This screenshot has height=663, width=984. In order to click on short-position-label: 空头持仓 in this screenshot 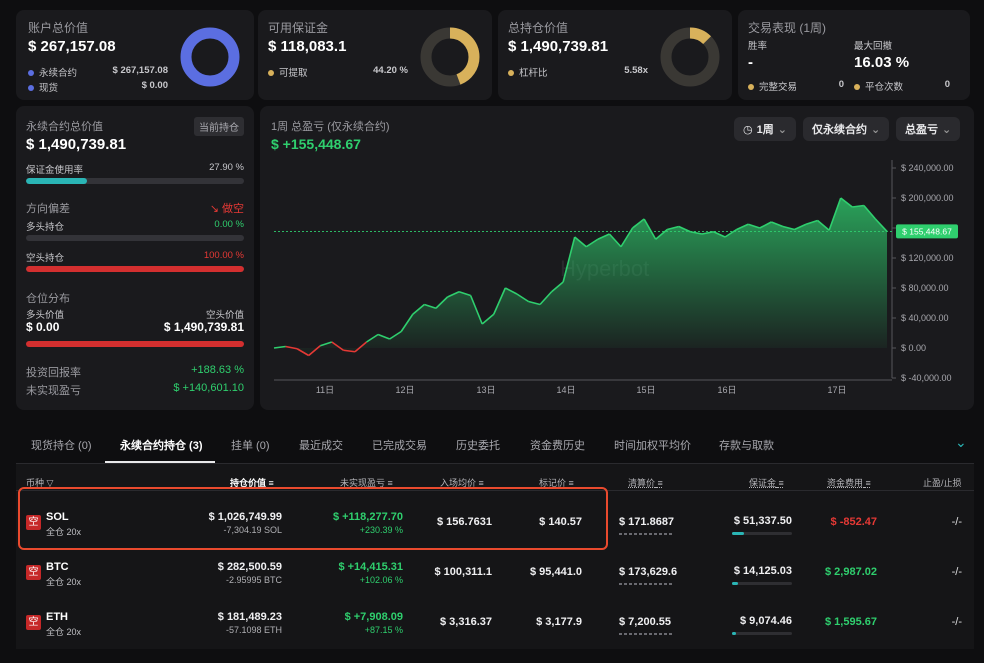, I will do `click(45, 258)`.